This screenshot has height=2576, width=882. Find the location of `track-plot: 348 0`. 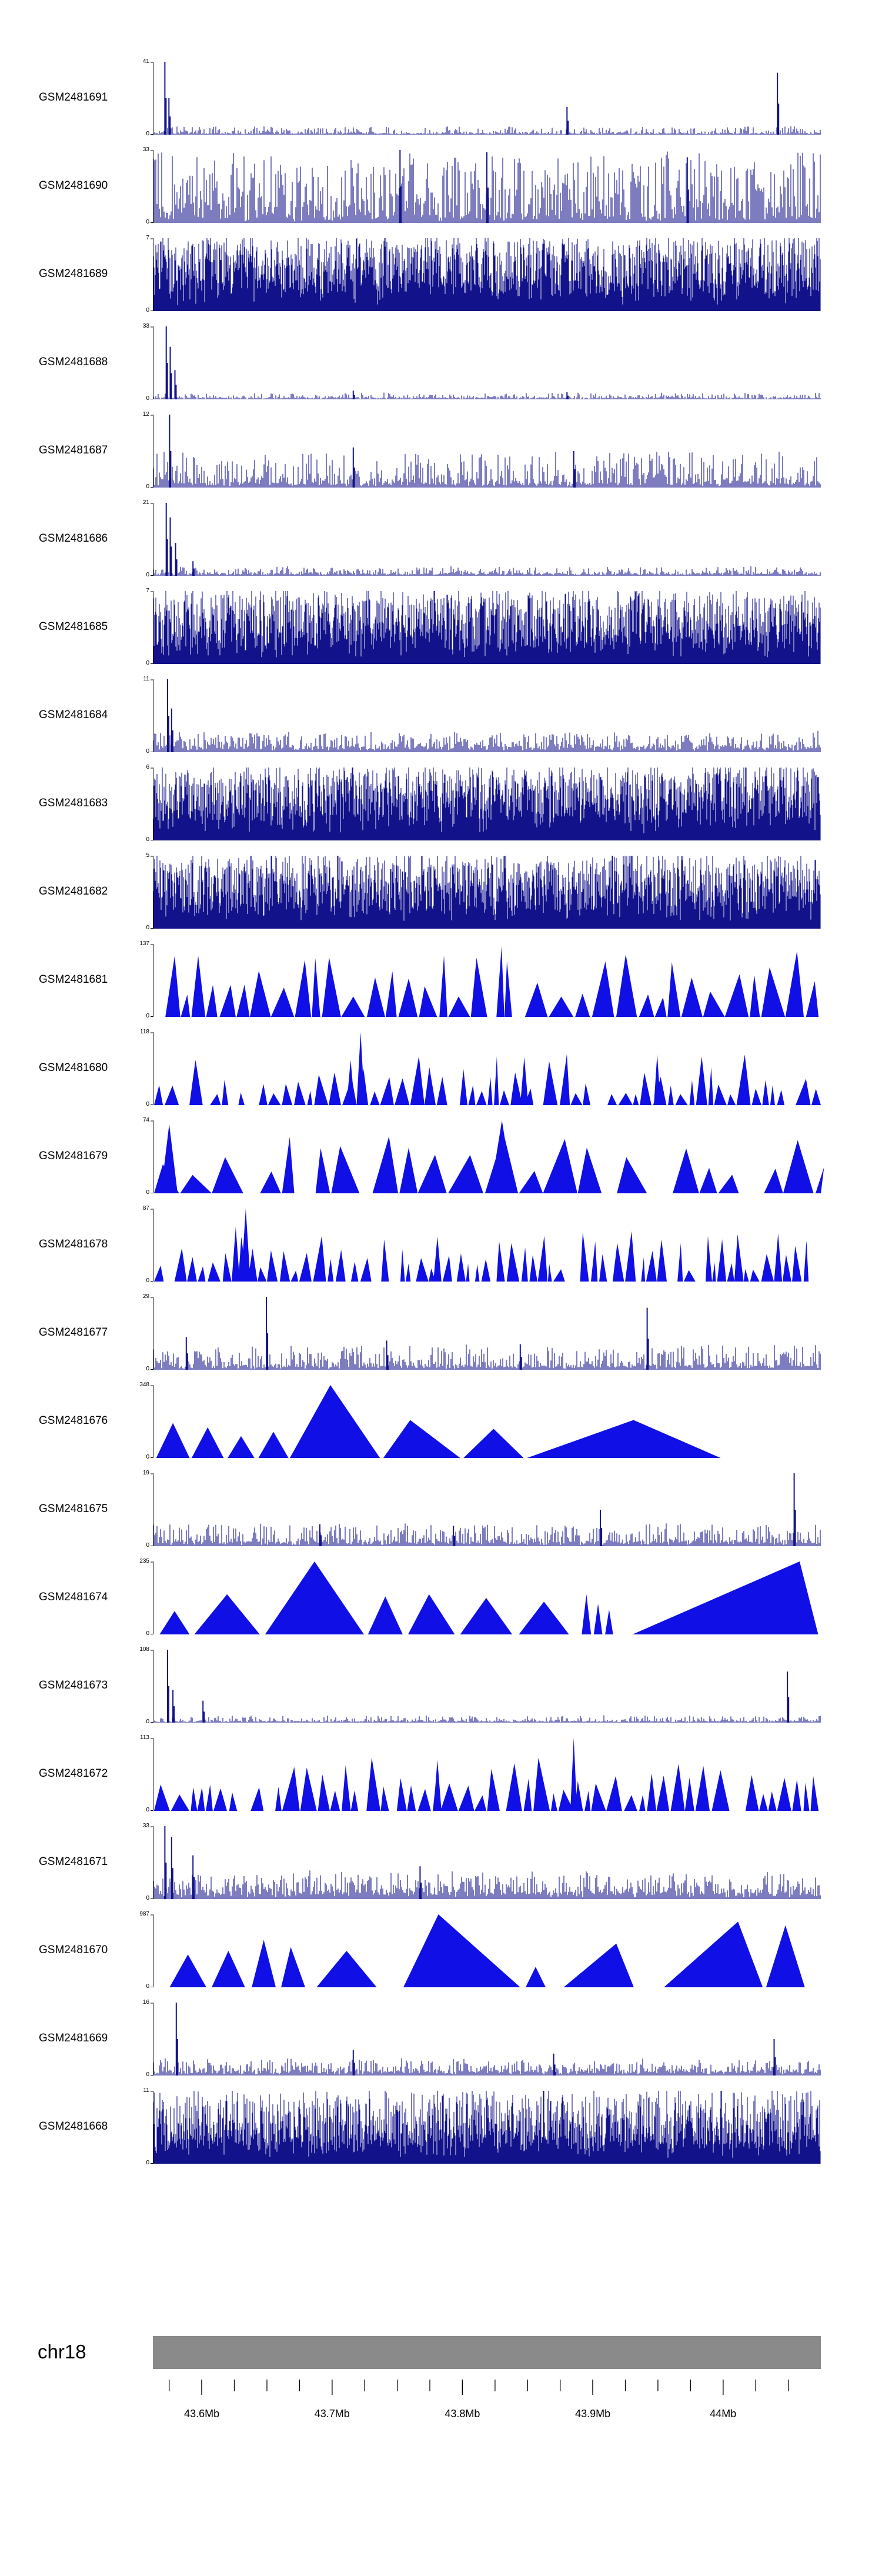

track-plot: 348 0 is located at coordinates (480, 1421).